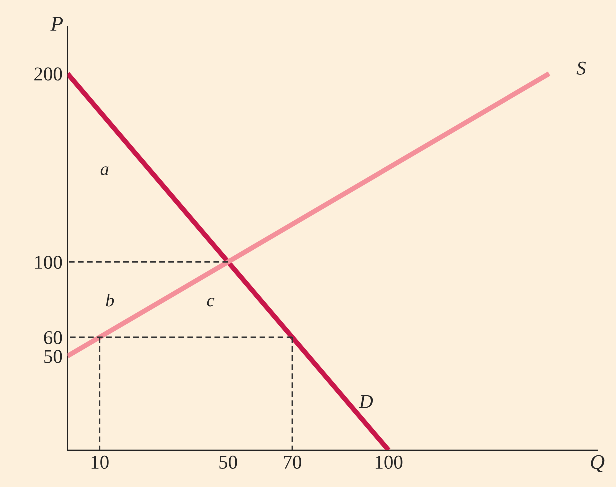 The width and height of the screenshot is (616, 487). What do you see at coordinates (598, 464) in the screenshot?
I see `x-axis-title: Q` at bounding box center [598, 464].